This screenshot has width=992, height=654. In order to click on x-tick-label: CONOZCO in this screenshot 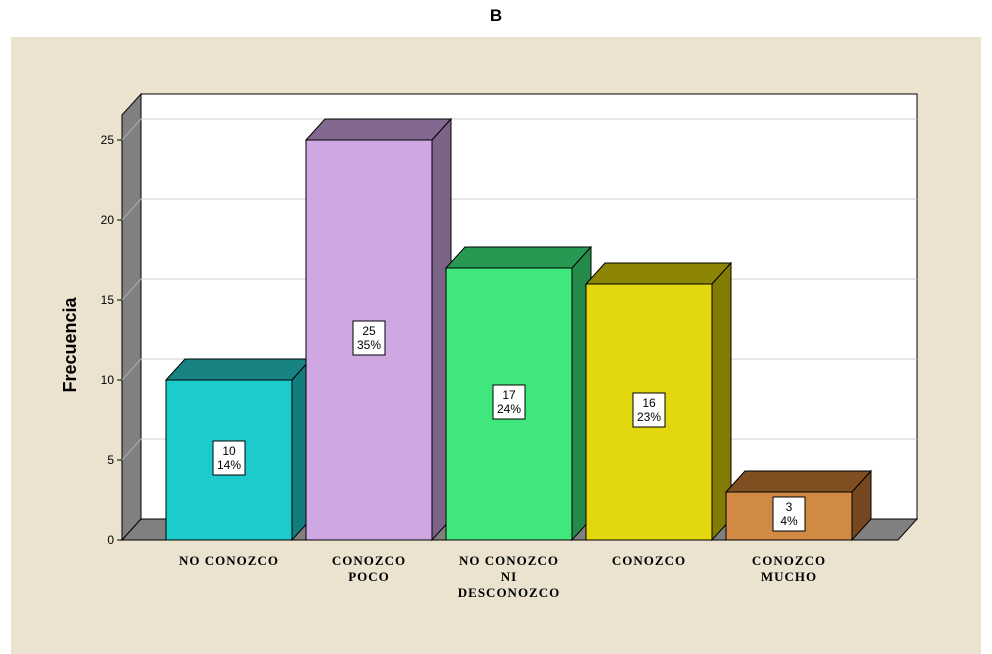, I will do `click(649, 560)`.